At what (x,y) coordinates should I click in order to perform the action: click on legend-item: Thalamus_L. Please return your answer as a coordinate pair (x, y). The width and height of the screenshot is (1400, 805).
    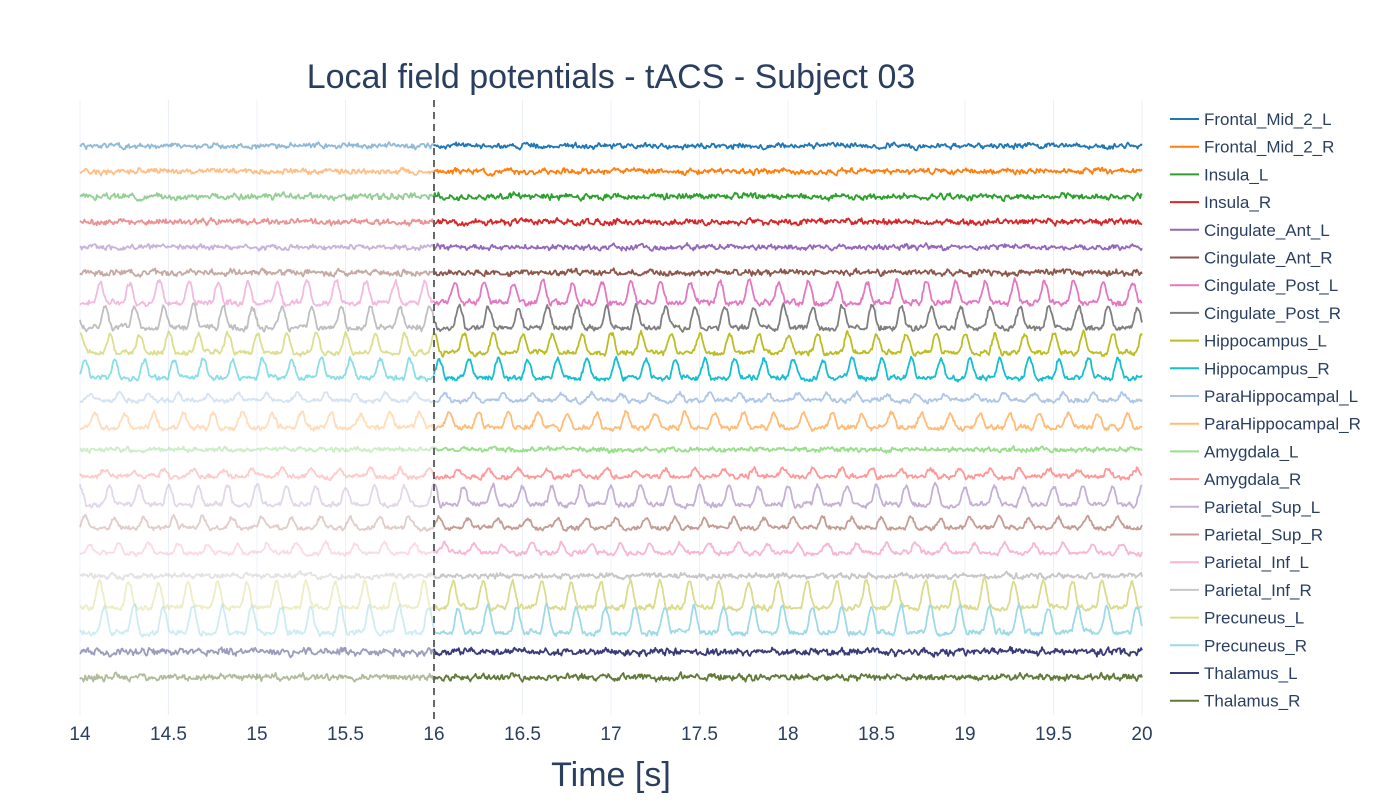
    Looking at the image, I should click on (1234, 673).